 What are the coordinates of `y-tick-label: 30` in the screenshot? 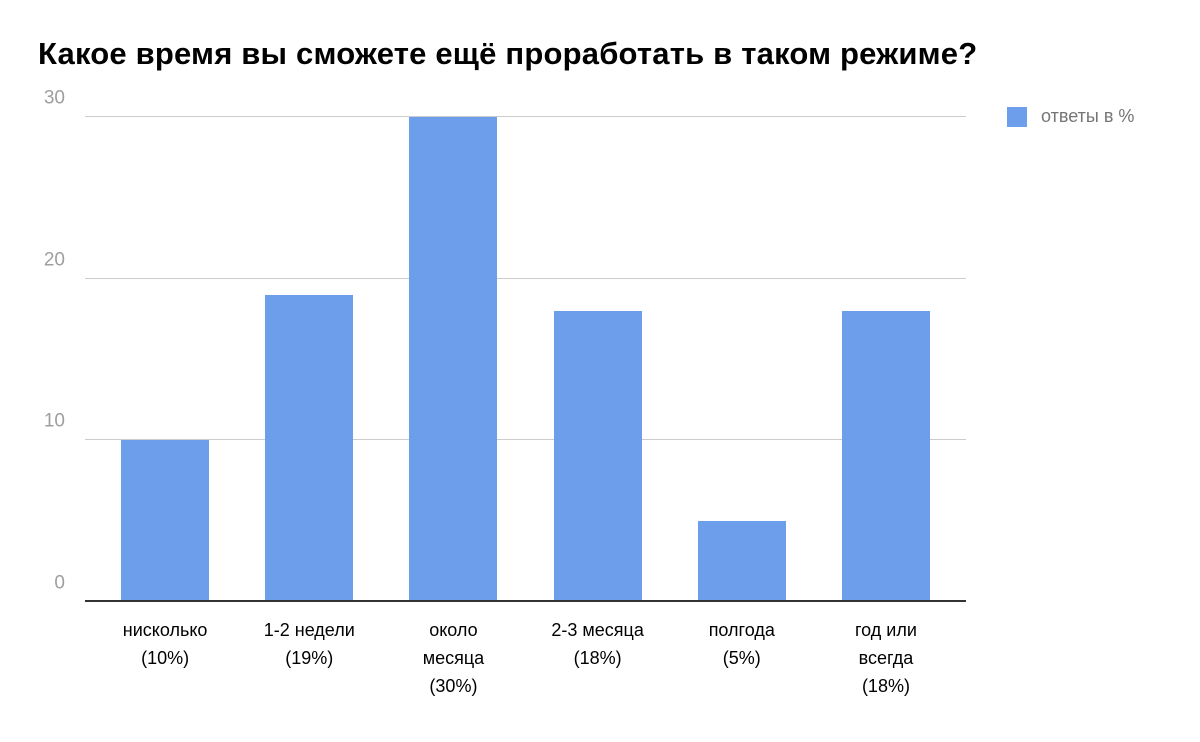 It's located at (54, 98).